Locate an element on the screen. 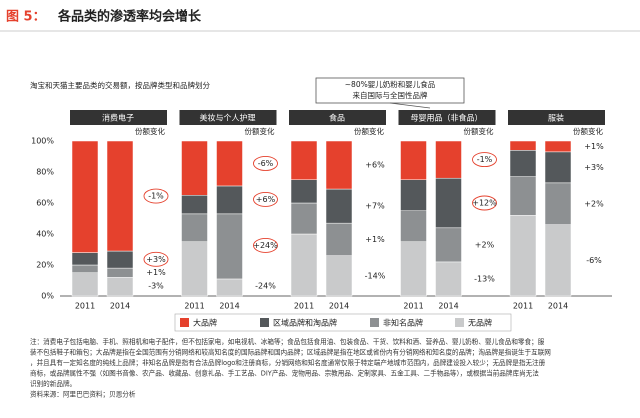 The height and width of the screenshot is (418, 640). chart-title: 各品类的渗透率均会增长 is located at coordinates (129, 17).